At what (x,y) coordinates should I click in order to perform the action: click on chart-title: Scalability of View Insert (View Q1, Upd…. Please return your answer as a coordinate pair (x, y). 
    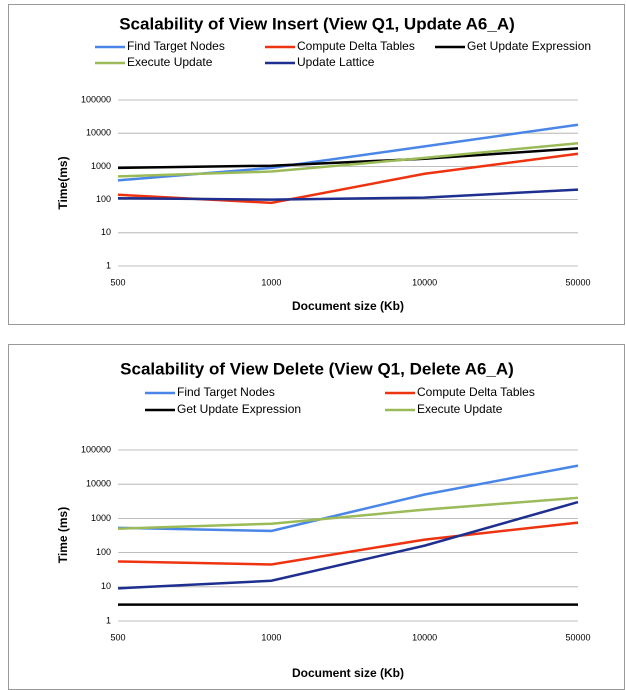
    Looking at the image, I should click on (317, 23).